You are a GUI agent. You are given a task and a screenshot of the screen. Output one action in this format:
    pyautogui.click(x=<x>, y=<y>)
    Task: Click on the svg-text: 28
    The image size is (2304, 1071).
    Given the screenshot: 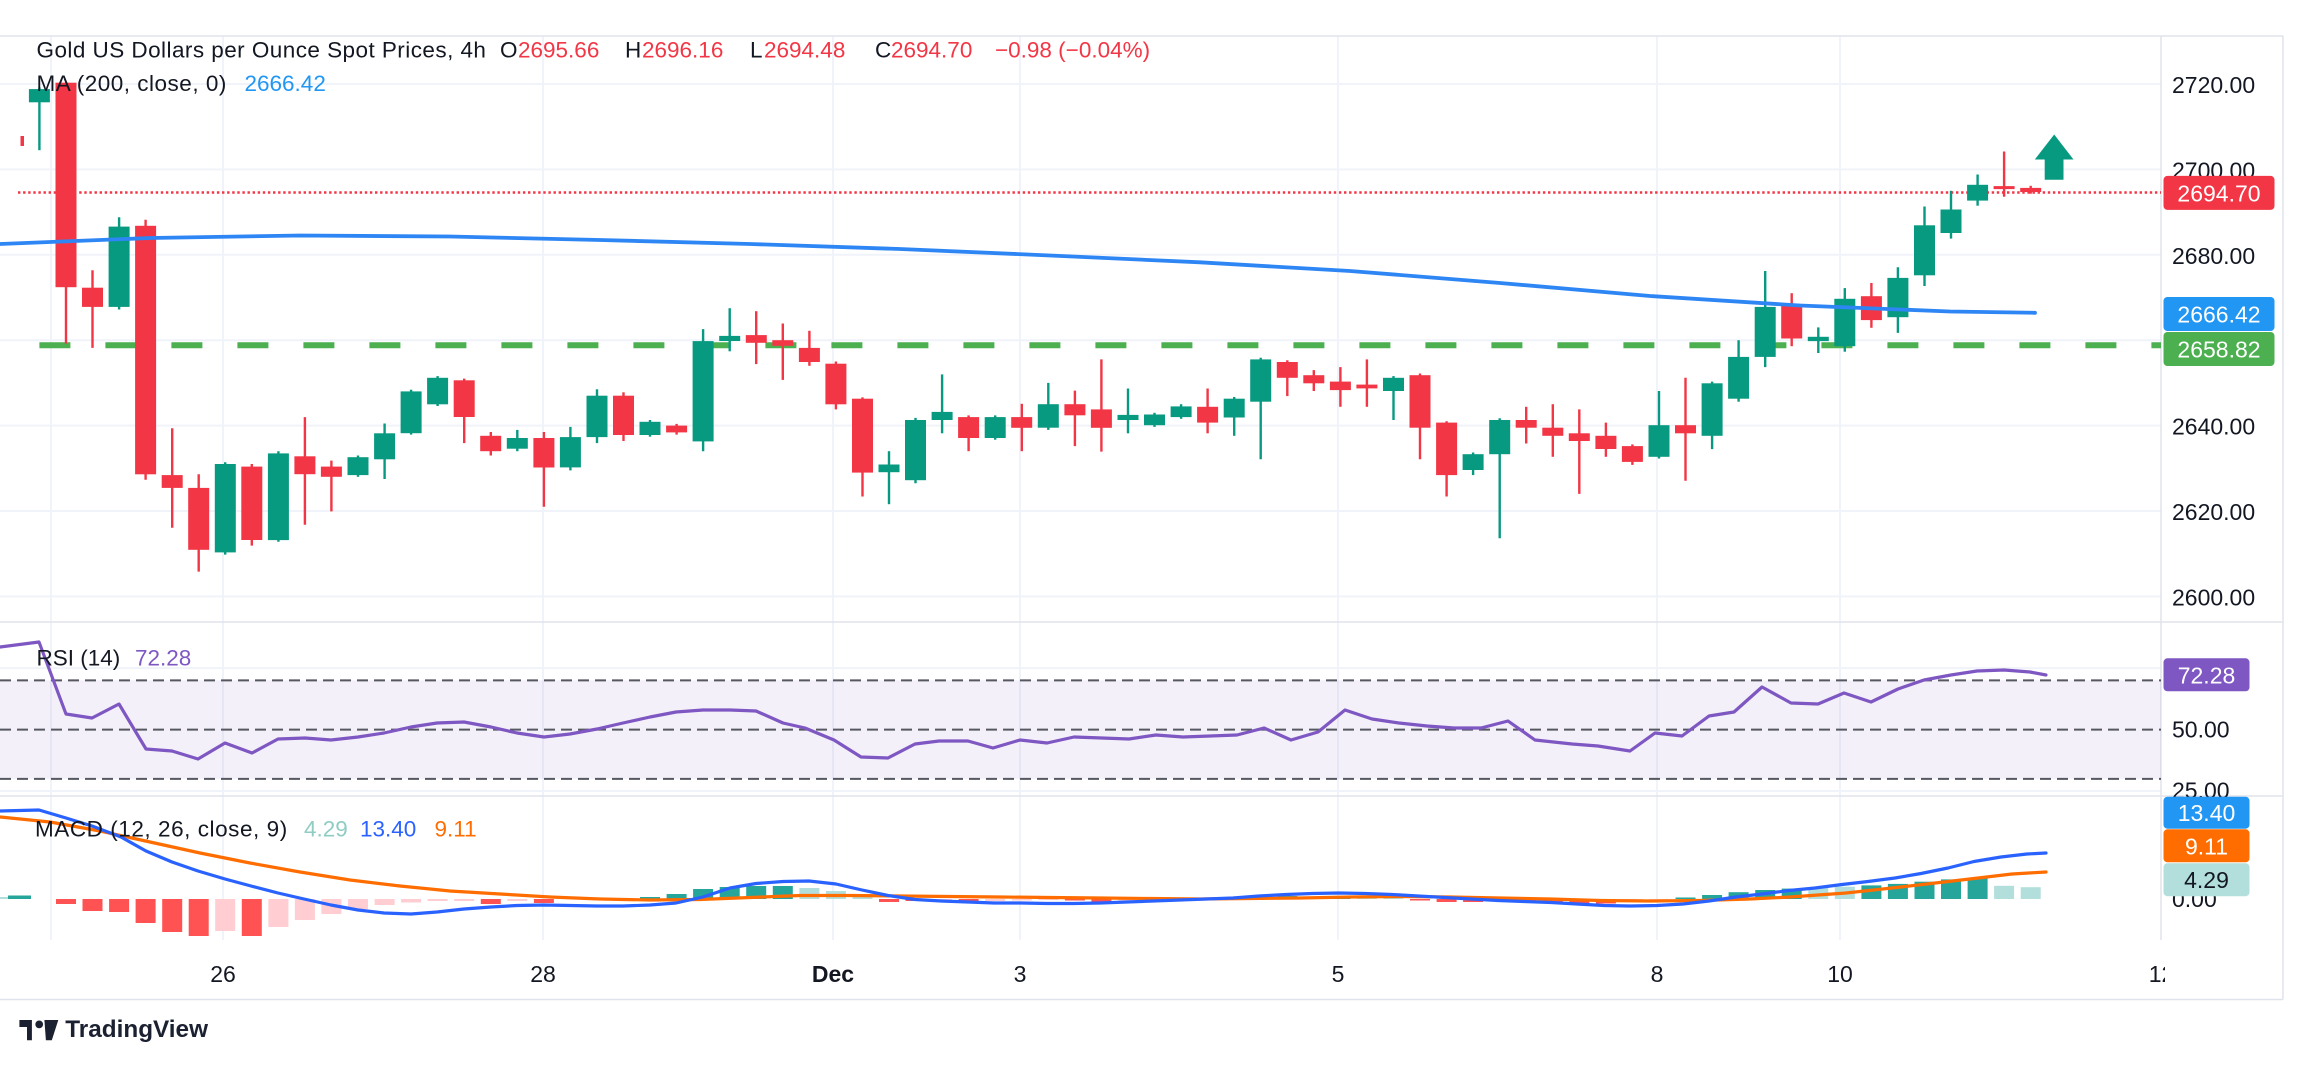 What is the action you would take?
    pyautogui.click(x=543, y=974)
    